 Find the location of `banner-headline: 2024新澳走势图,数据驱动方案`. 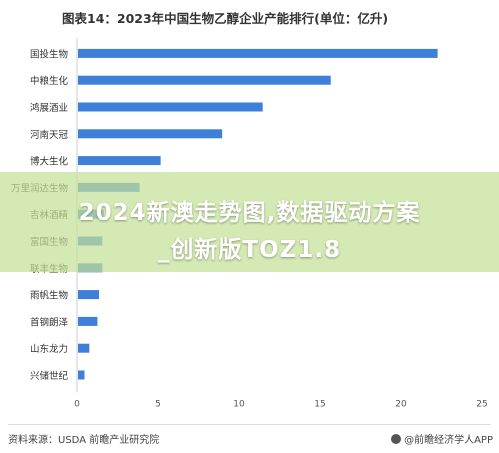

banner-headline: 2024新澳走势图,数据驱动方案 is located at coordinates (249, 213).